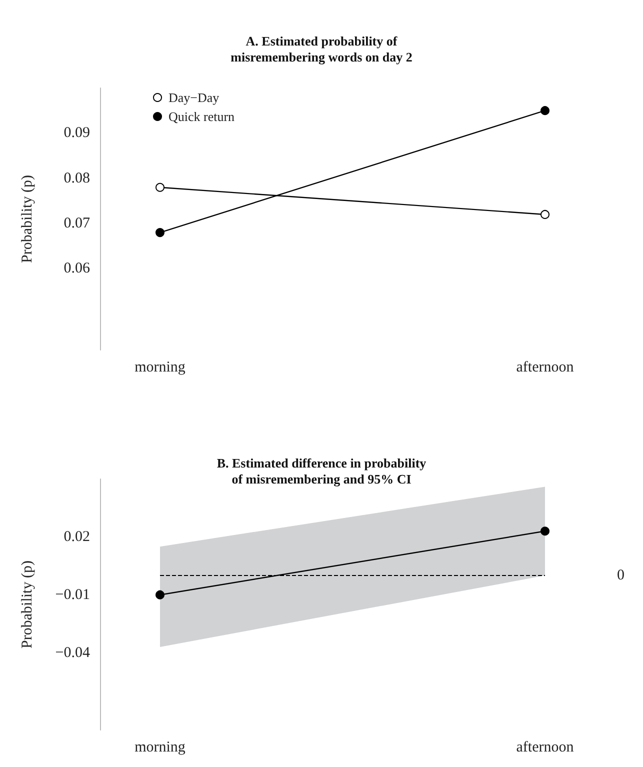 Image resolution: width=643 pixels, height=767 pixels. What do you see at coordinates (77, 536) in the screenshot?
I see `y-tick-label: 0.02` at bounding box center [77, 536].